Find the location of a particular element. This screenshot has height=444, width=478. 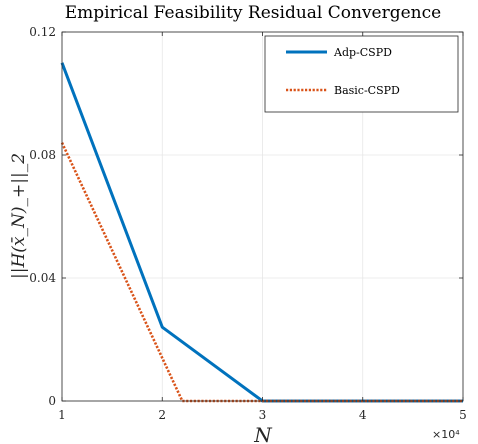

y-tick-label: 0.12 is located at coordinates (42, 32).